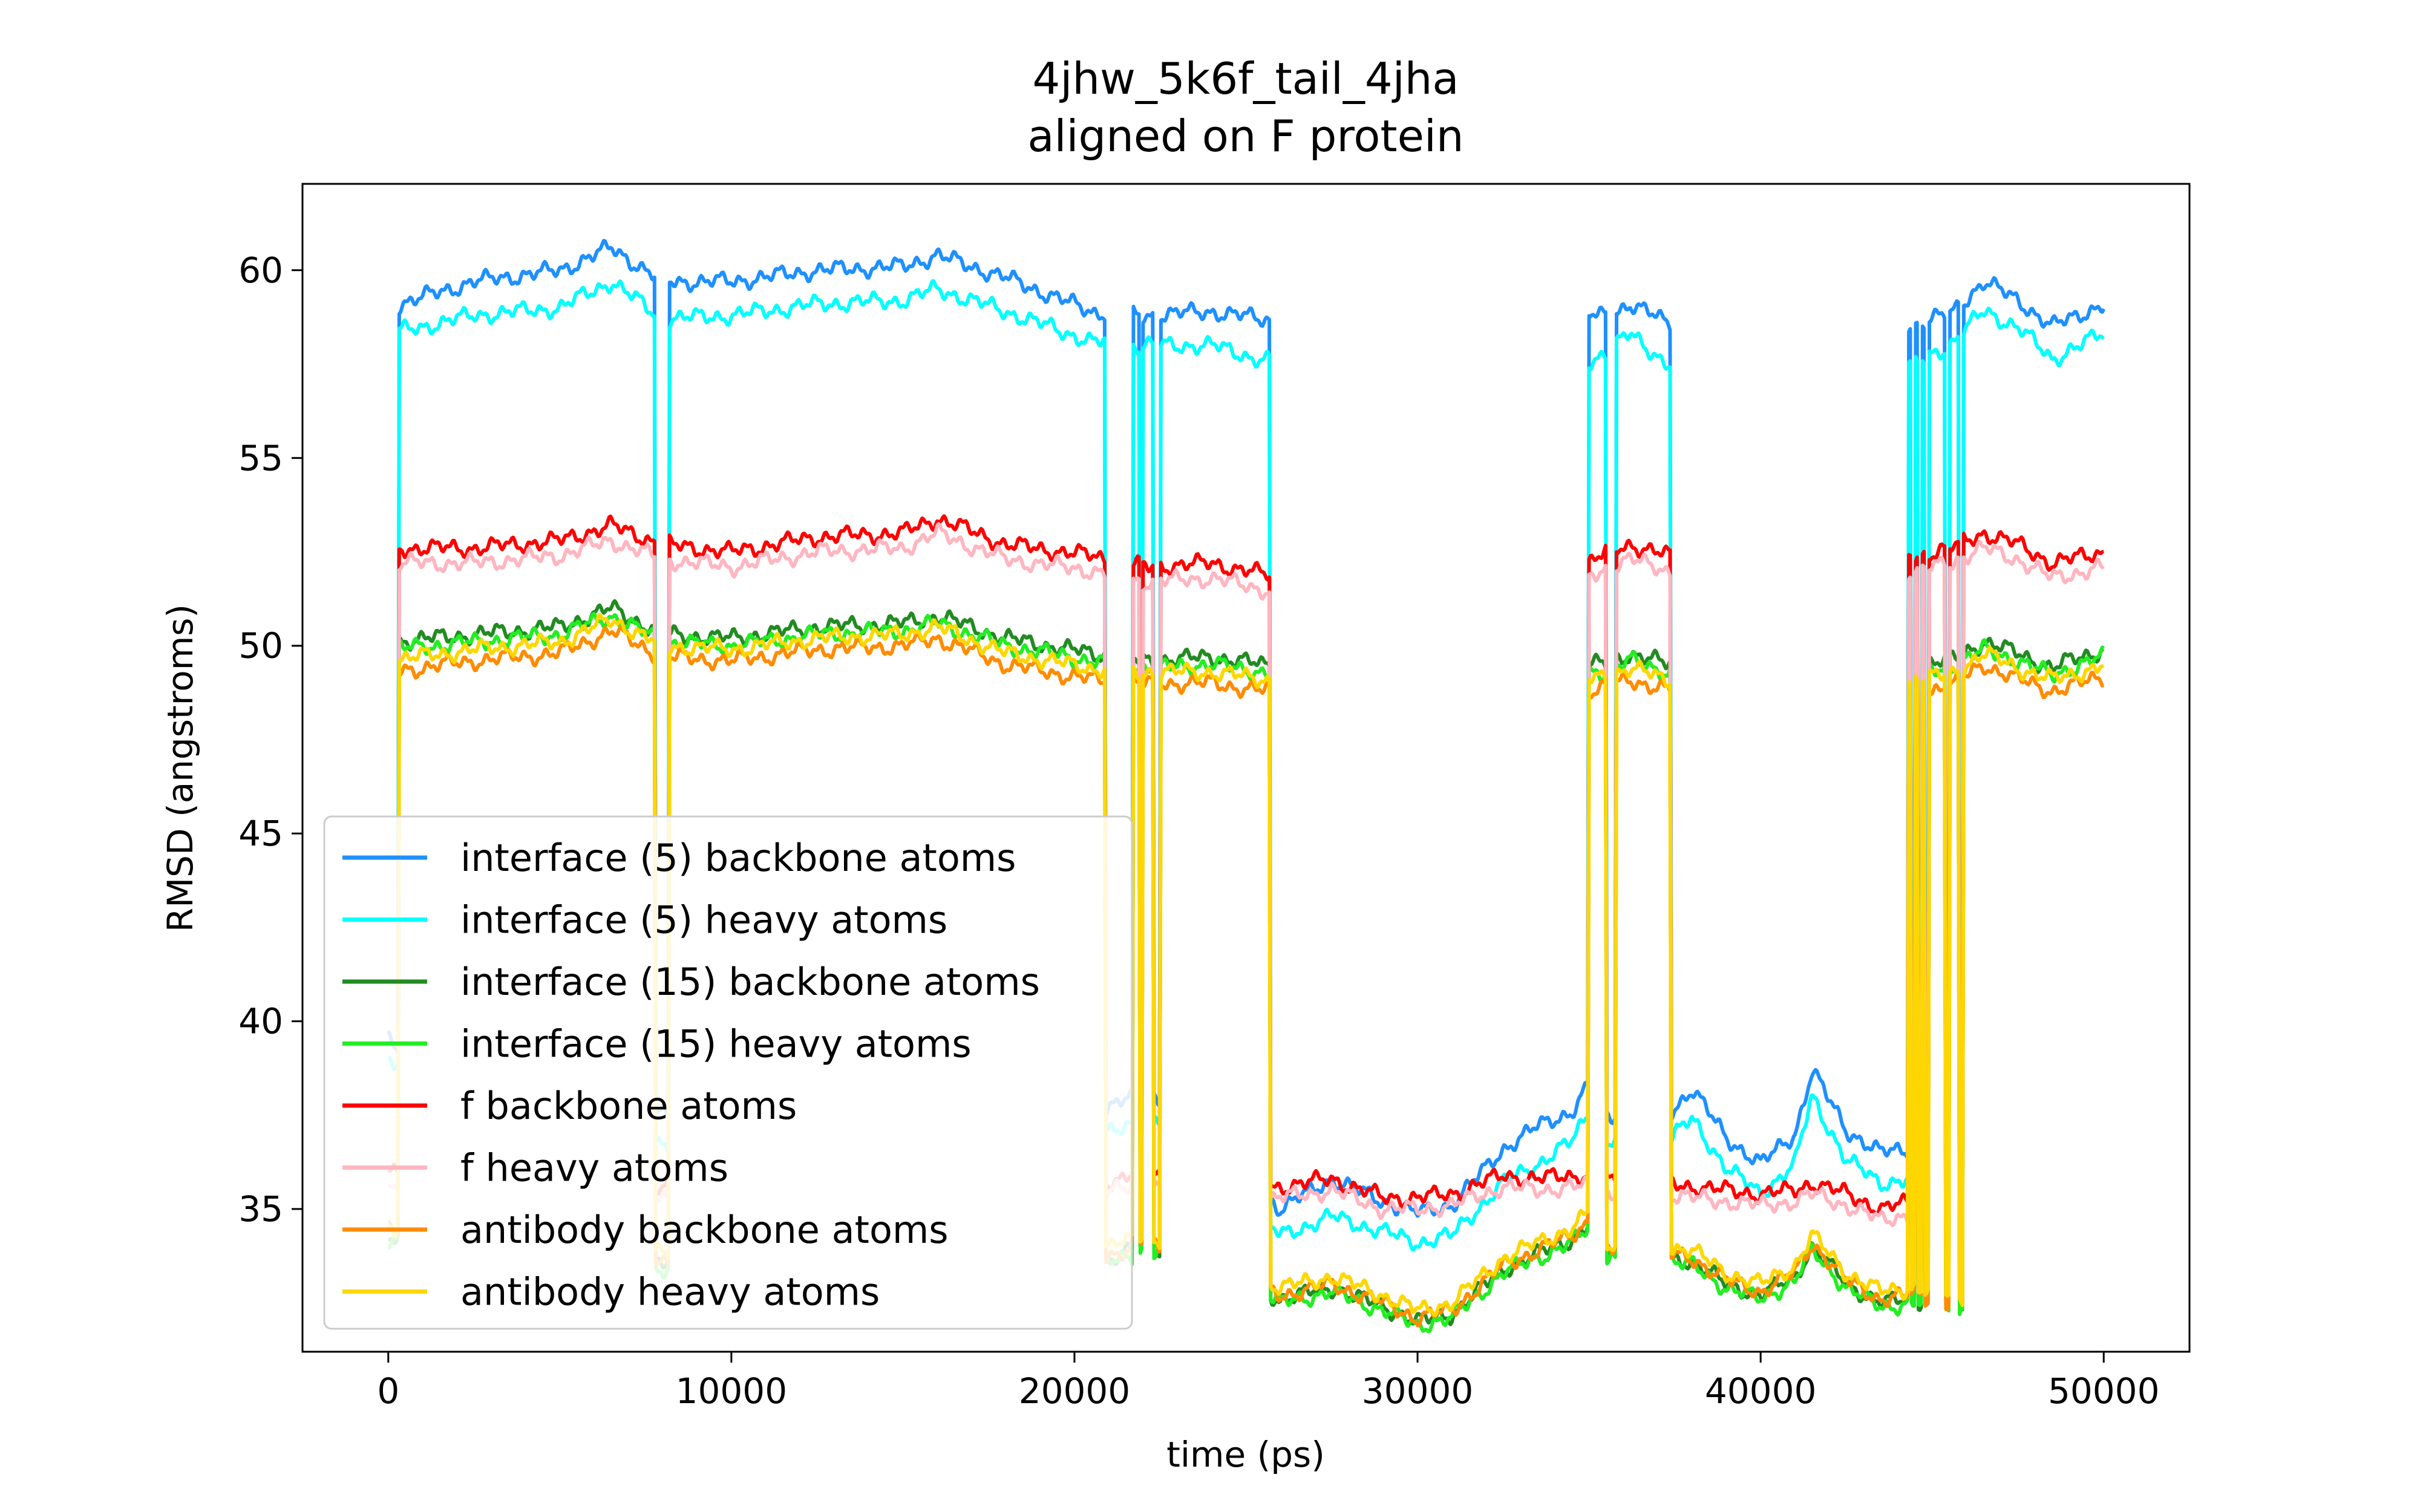  What do you see at coordinates (594, 1168) in the screenshot?
I see `legend-label: f heavy atoms` at bounding box center [594, 1168].